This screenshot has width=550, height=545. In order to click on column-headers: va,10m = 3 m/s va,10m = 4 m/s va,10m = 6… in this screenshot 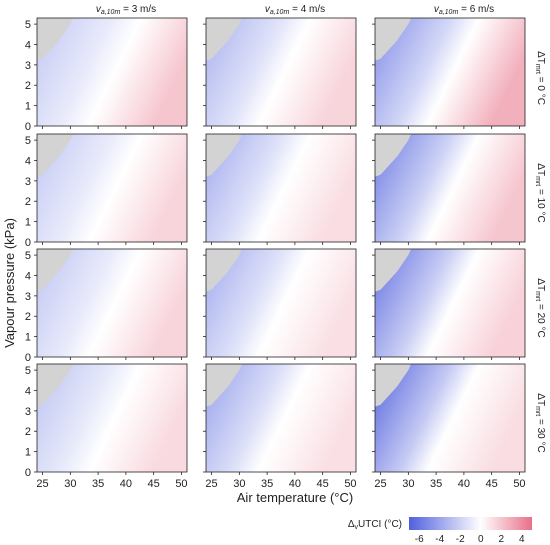, I will do `click(295, 10)`.